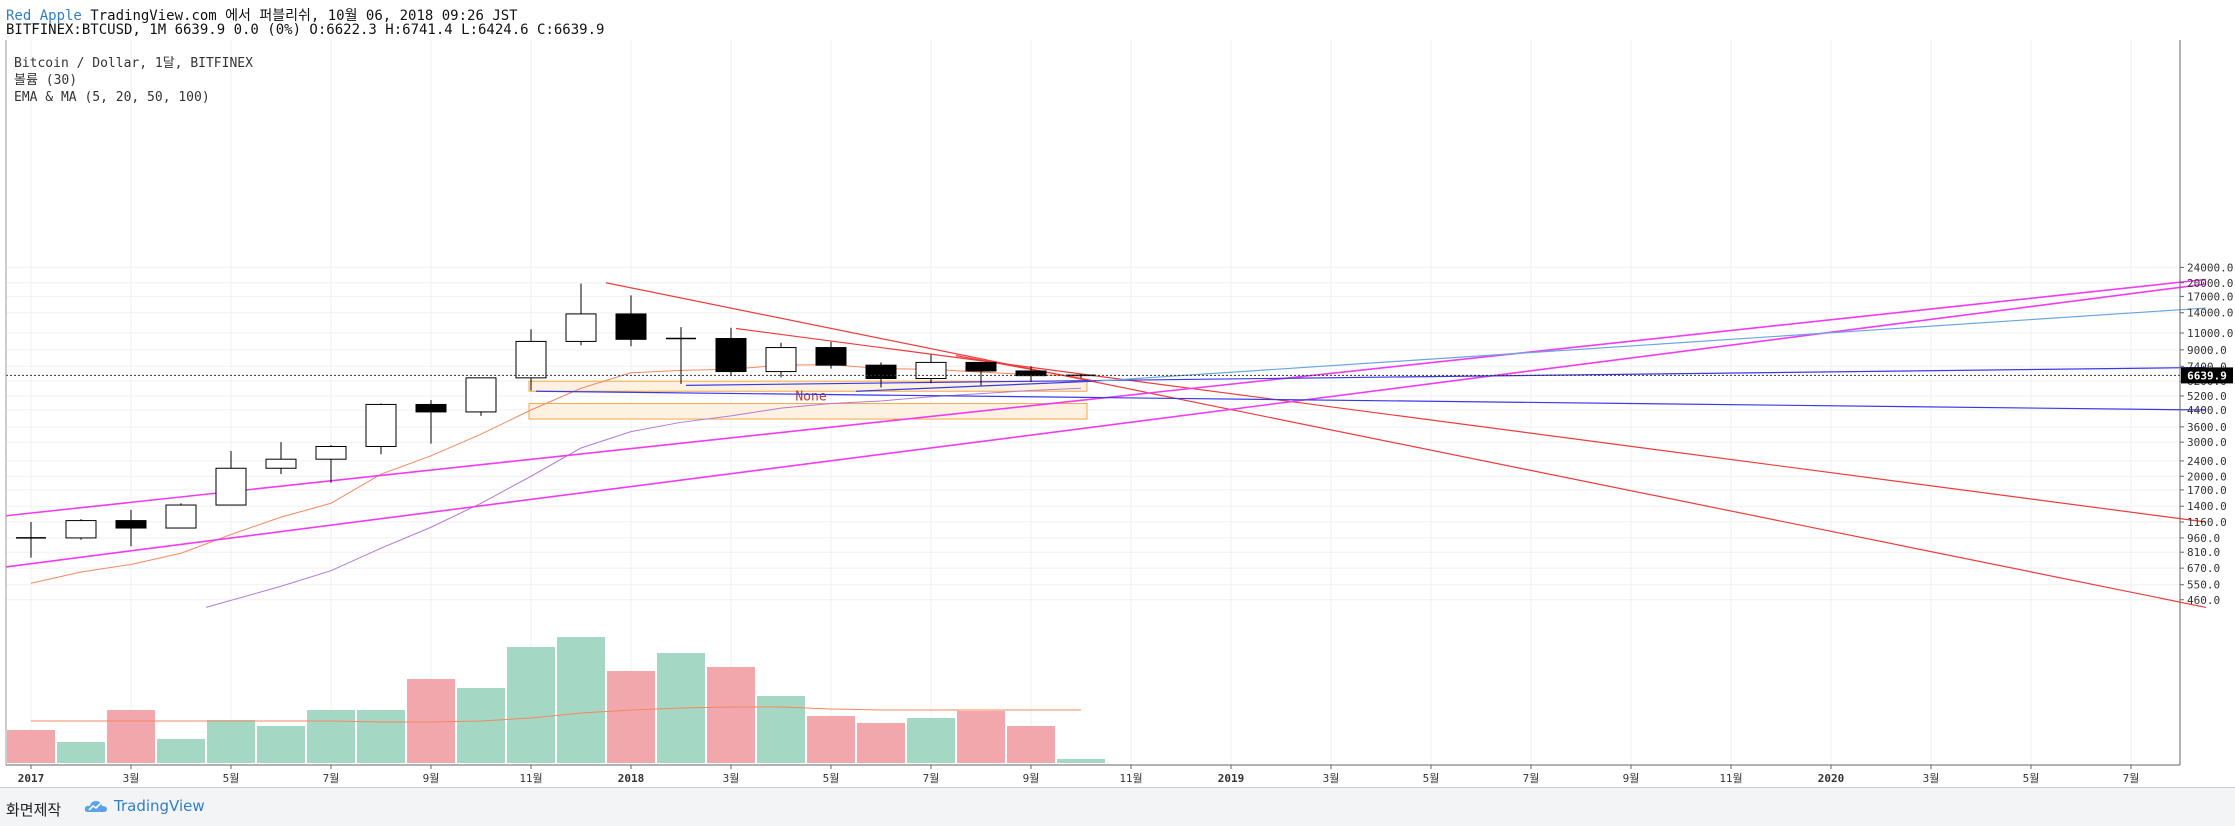 This screenshot has height=826, width=2235. What do you see at coordinates (2207, 461) in the screenshot?
I see `price-tick-label: 2400.0` at bounding box center [2207, 461].